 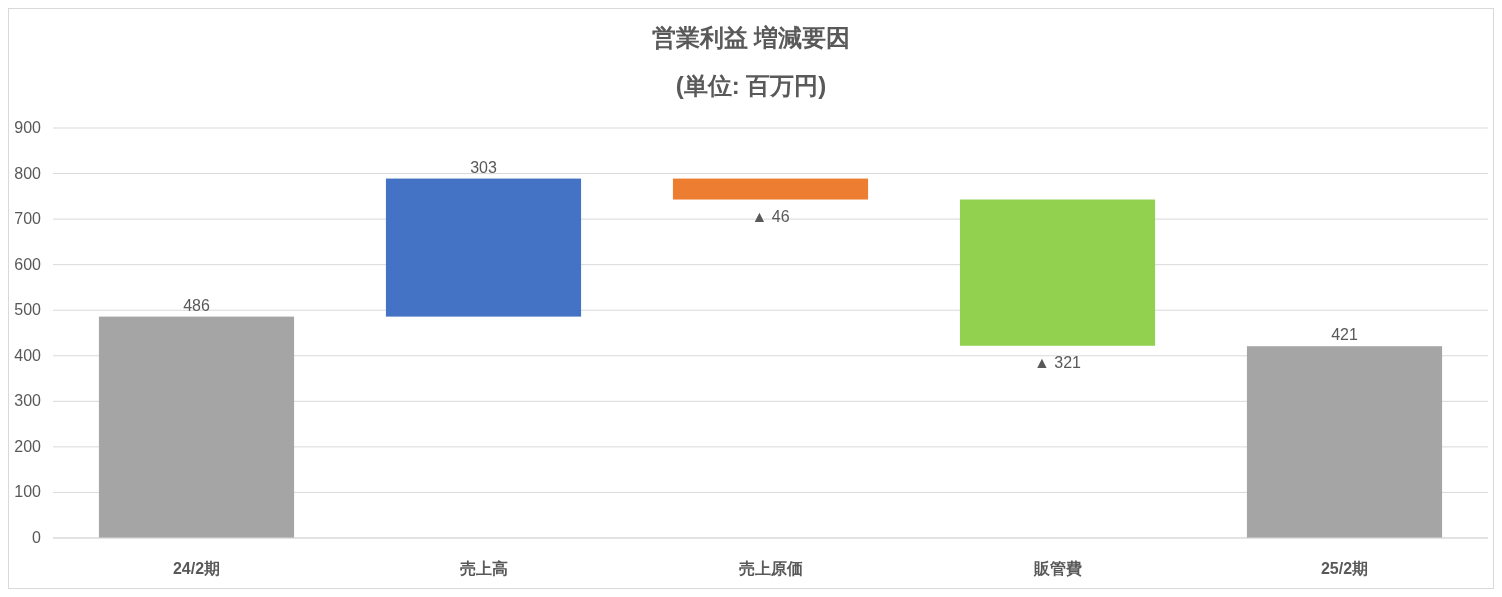 What do you see at coordinates (483, 568) in the screenshot?
I see `x-tick-label: 売上高` at bounding box center [483, 568].